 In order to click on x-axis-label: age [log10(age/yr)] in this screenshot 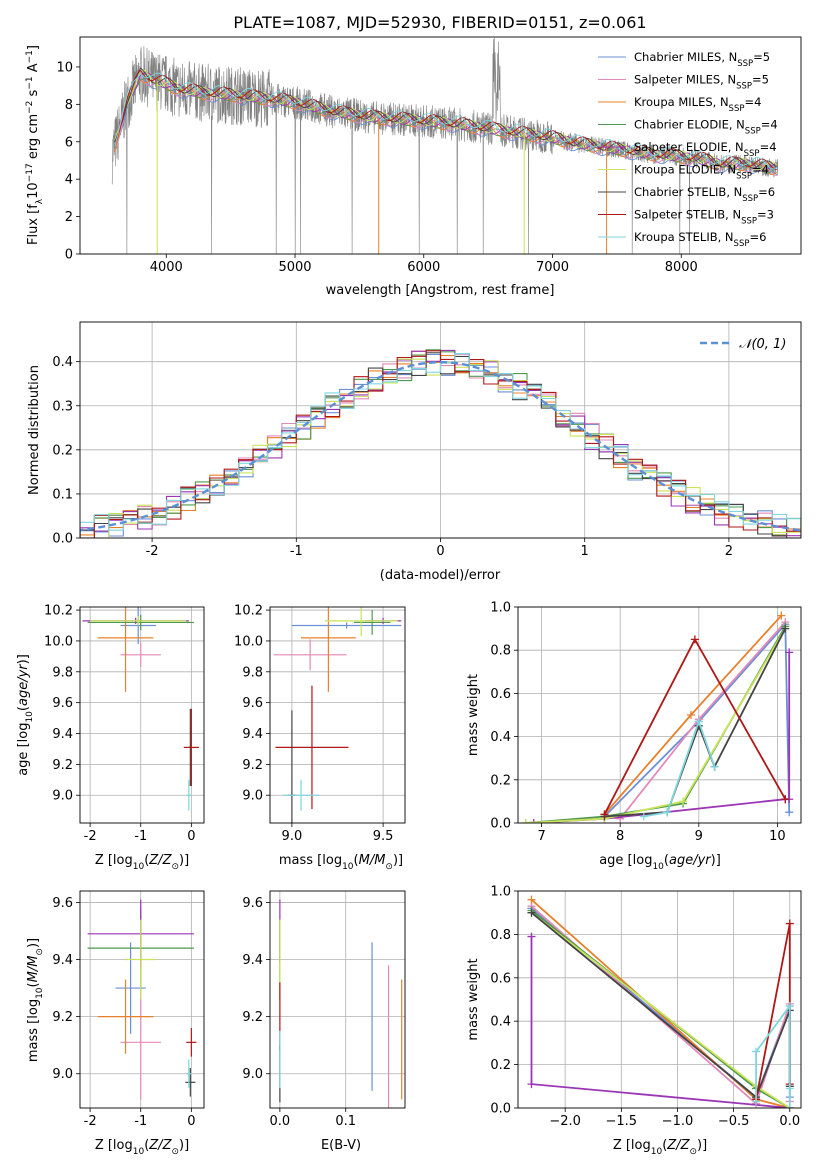, I will do `click(660, 862)`.